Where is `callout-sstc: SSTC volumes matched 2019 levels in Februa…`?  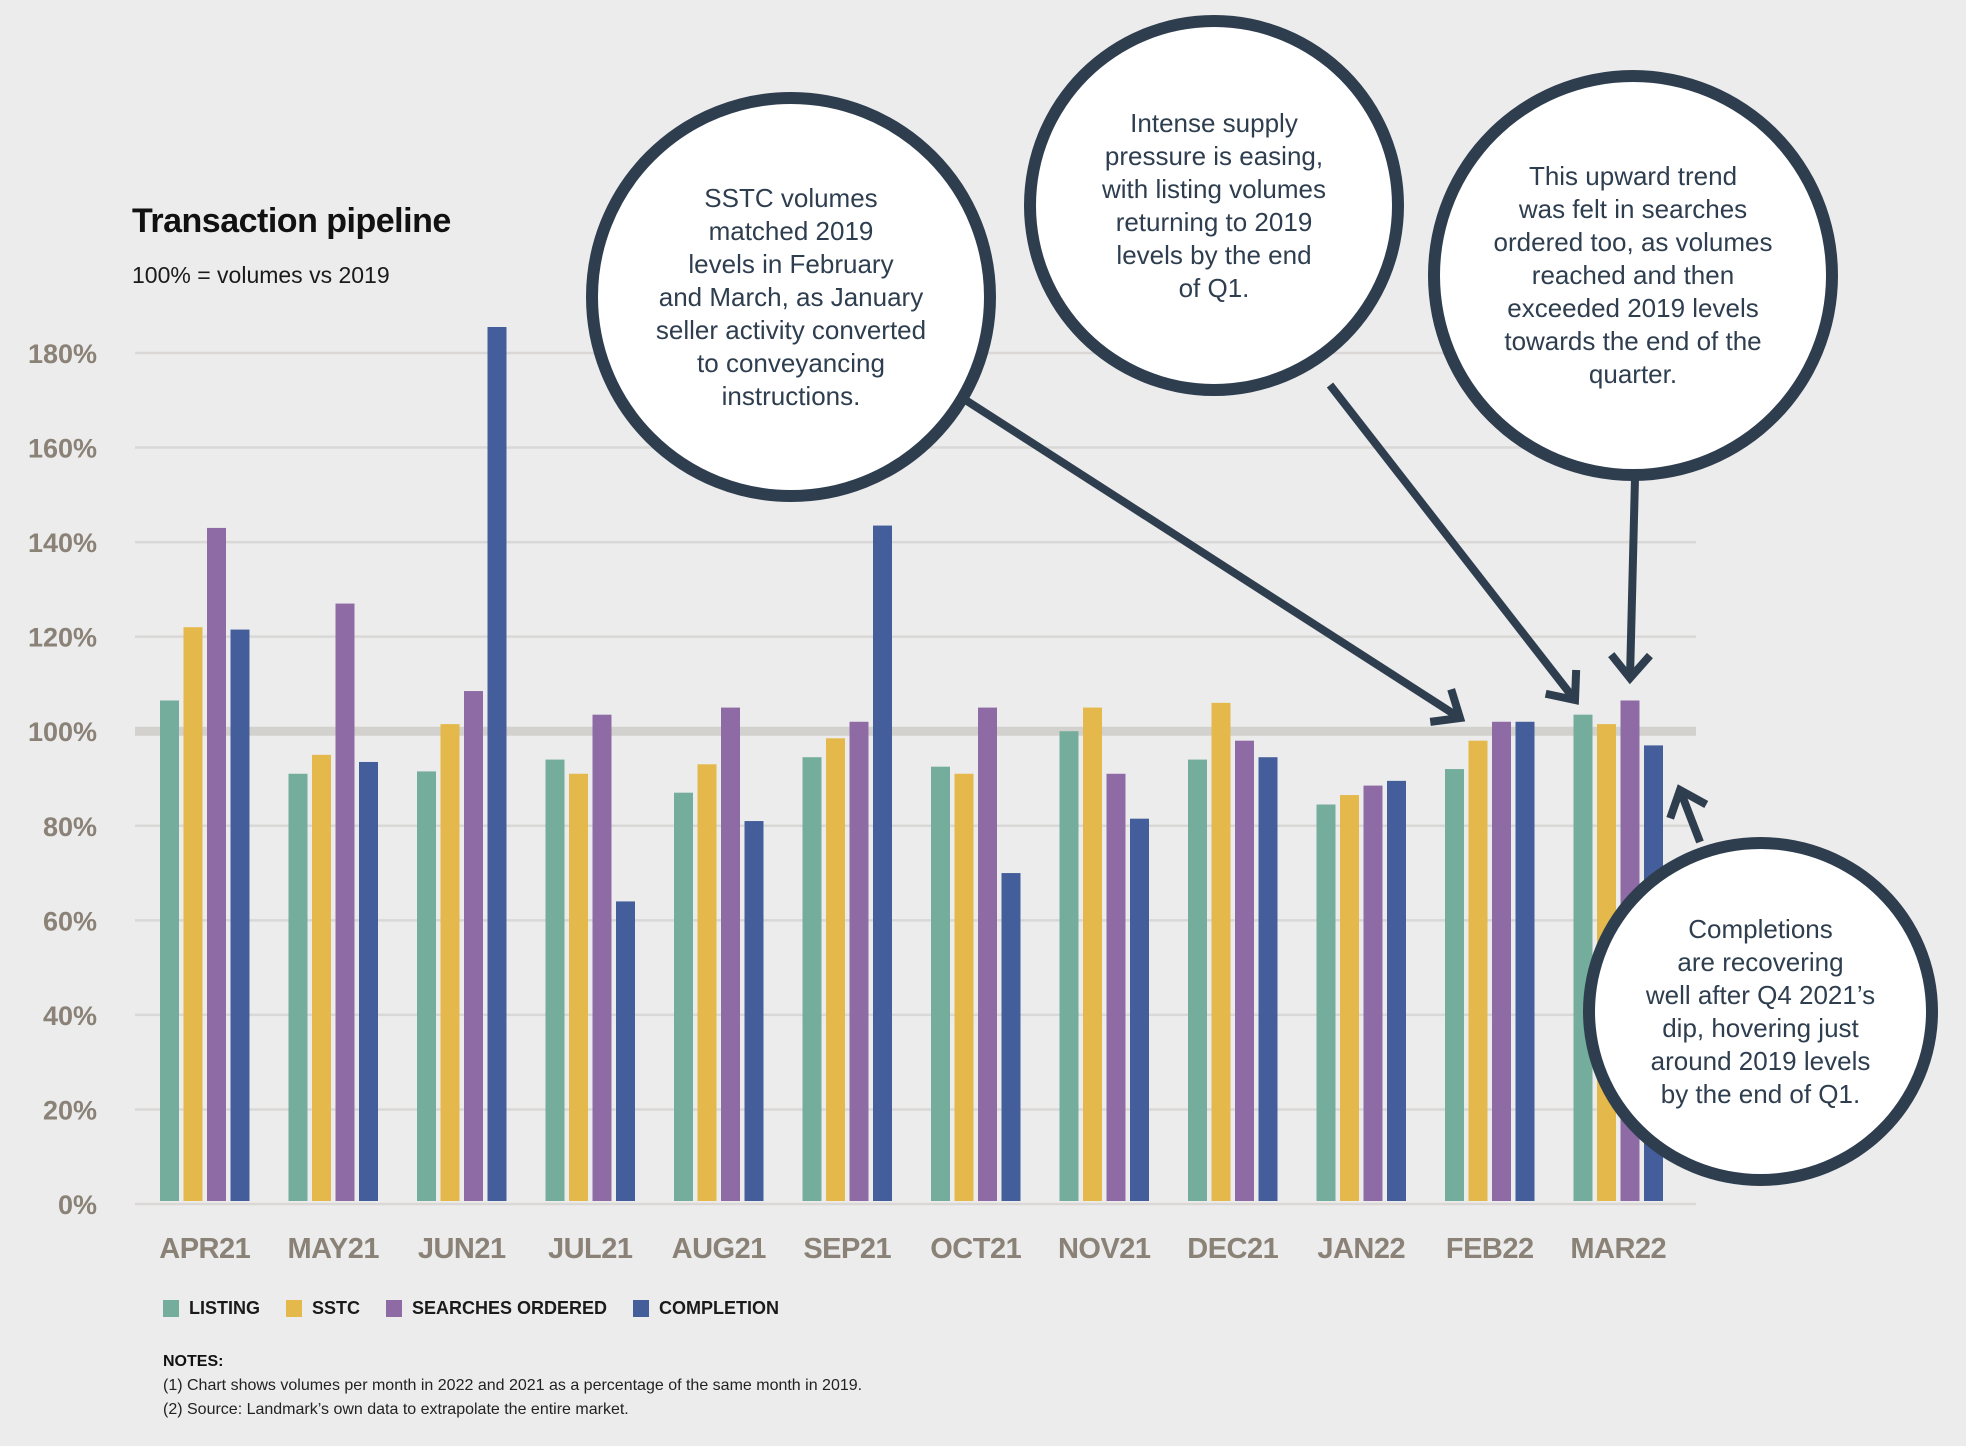 callout-sstc: SSTC volumes matched 2019 levels in Februa… is located at coordinates (791, 297).